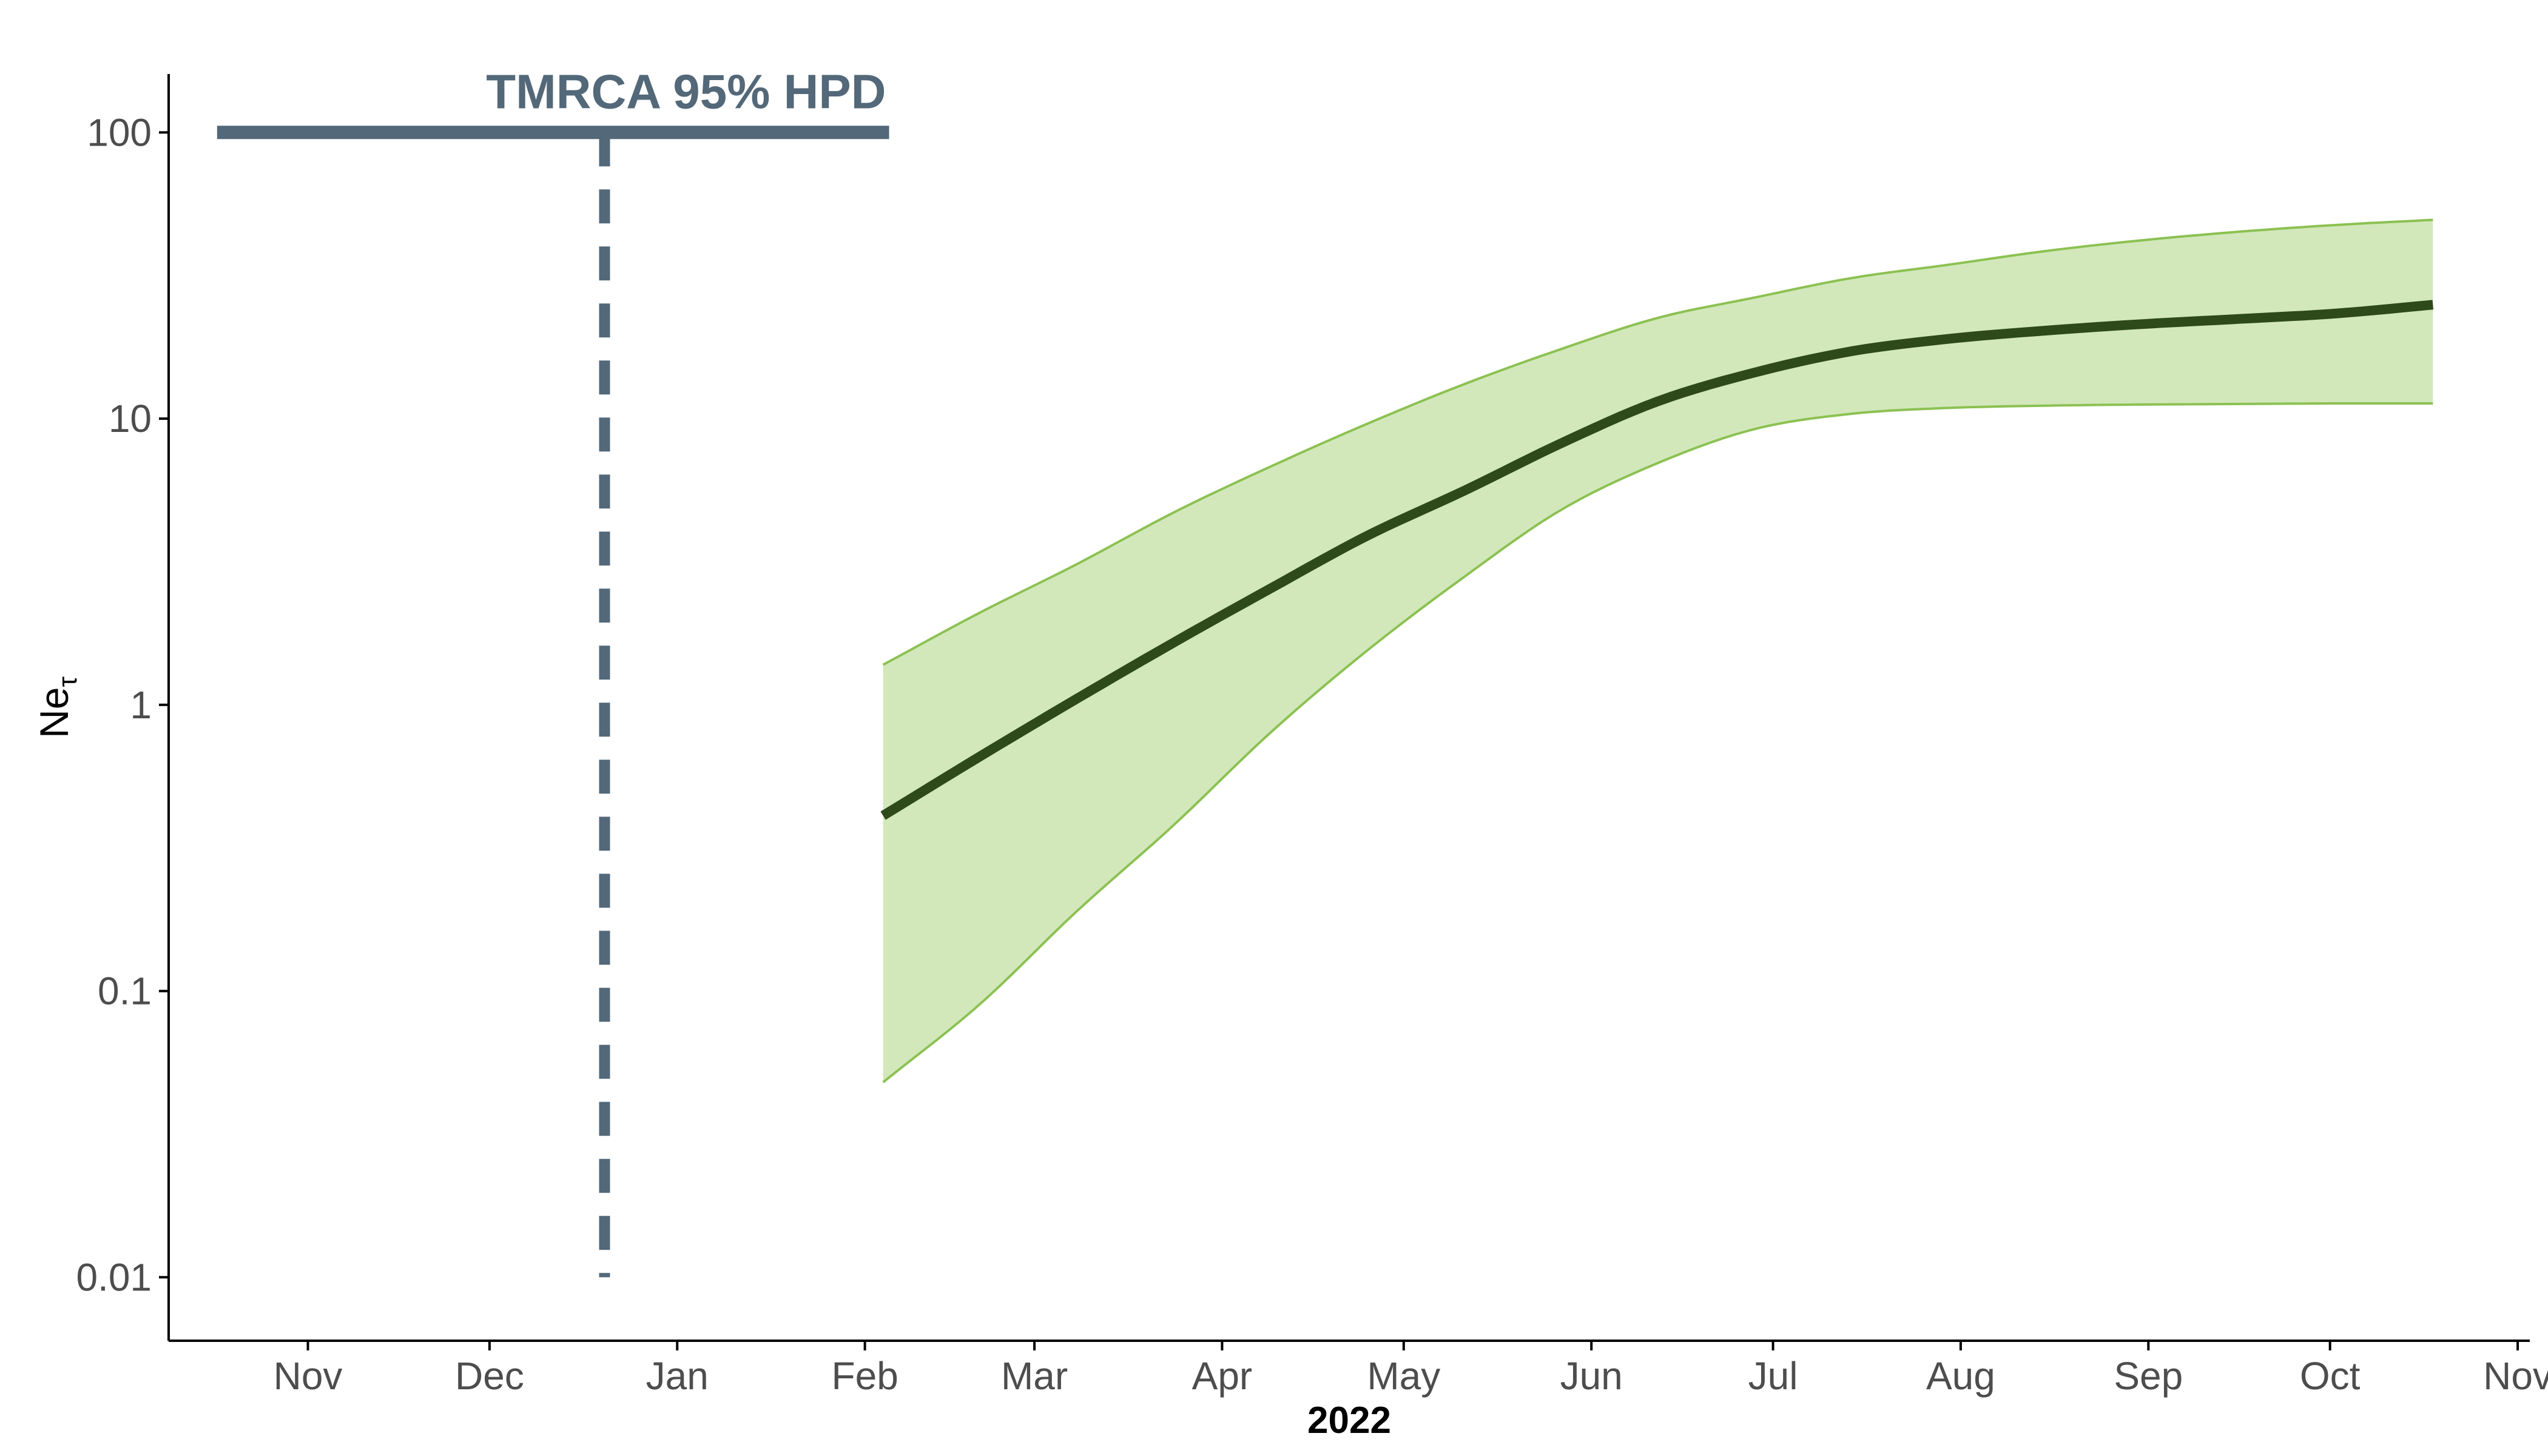 The image size is (2548, 1456). I want to click on x-tick-label: Mar, so click(1034, 1376).